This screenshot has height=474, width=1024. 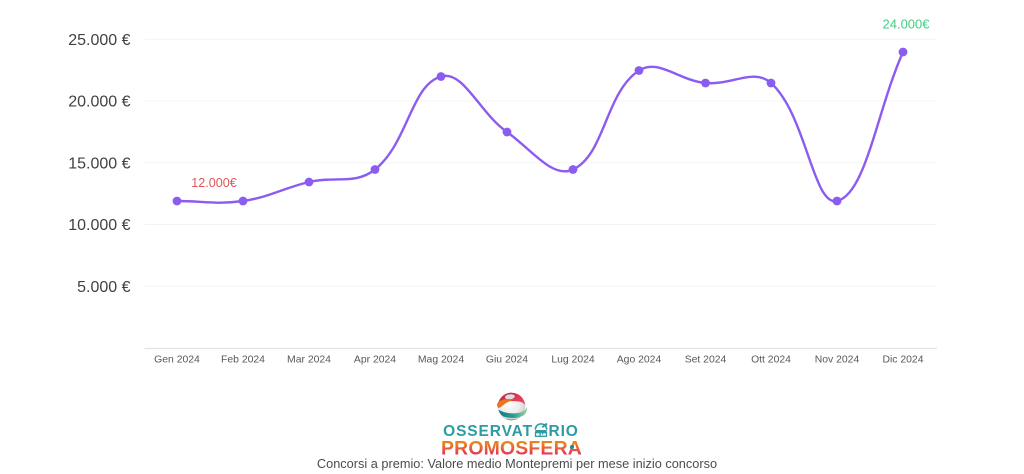 I want to click on svg-text: Lug 2024, so click(x=573, y=360).